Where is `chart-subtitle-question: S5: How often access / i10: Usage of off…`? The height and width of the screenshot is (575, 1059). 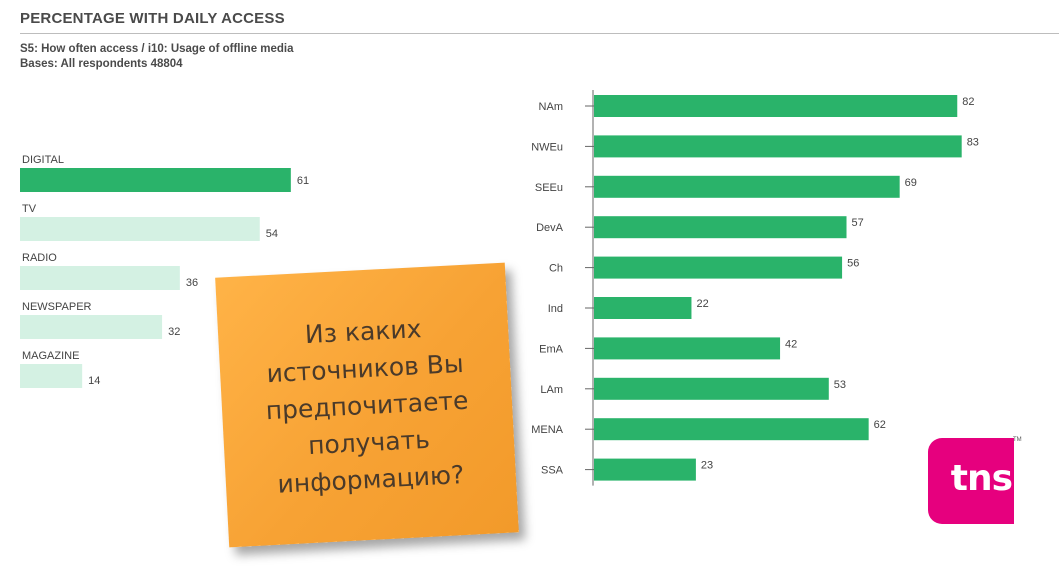 chart-subtitle-question: S5: How often access / i10: Usage of off… is located at coordinates (157, 49).